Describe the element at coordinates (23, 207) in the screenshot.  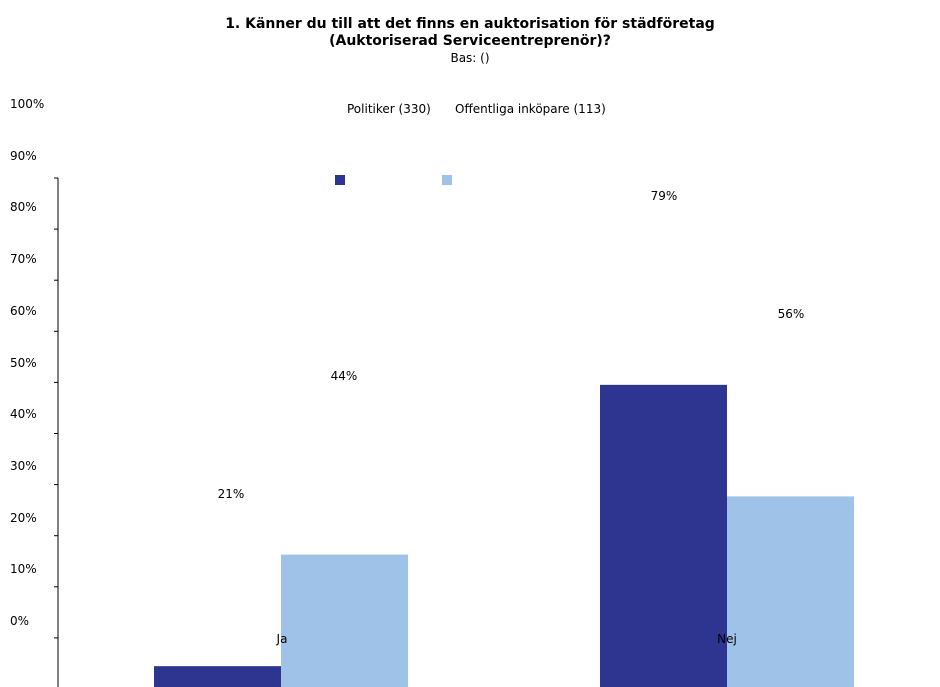
I see `y-tick-label: 80%` at that location.